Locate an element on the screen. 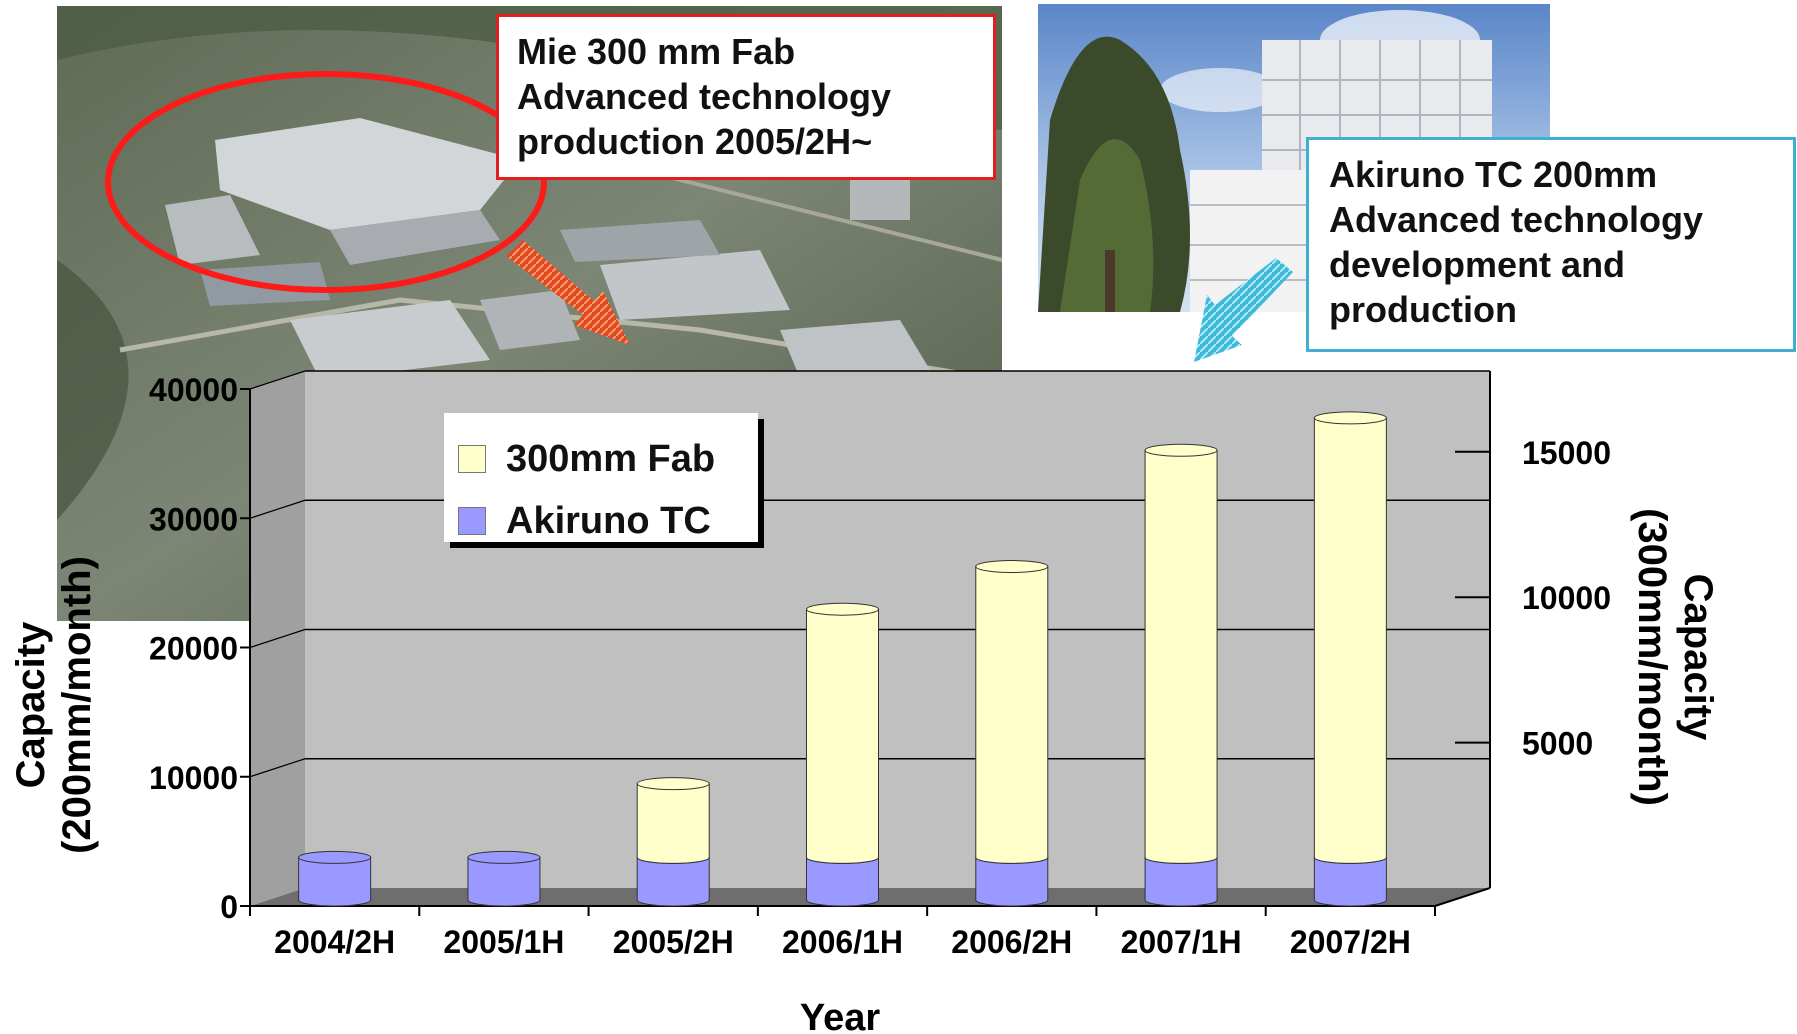 The width and height of the screenshot is (1797, 1034). mie-callout-line: Advanced technology is located at coordinates (704, 96).